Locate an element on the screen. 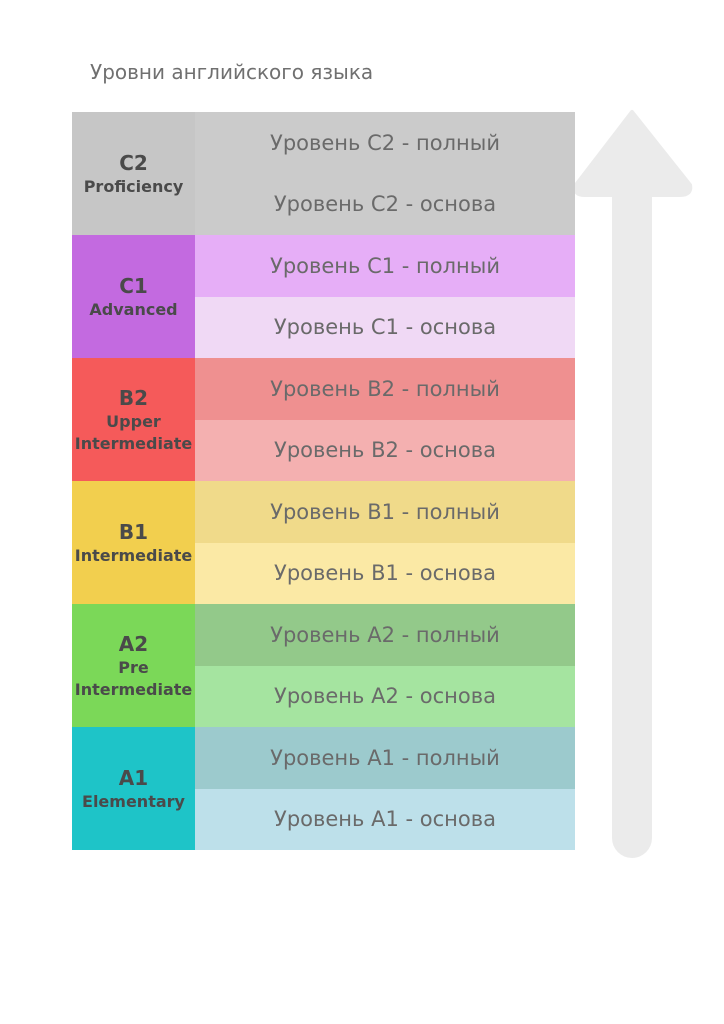 This screenshot has width=724, height=1024. level-code-box: A1 Elementary is located at coordinates (133, 788).